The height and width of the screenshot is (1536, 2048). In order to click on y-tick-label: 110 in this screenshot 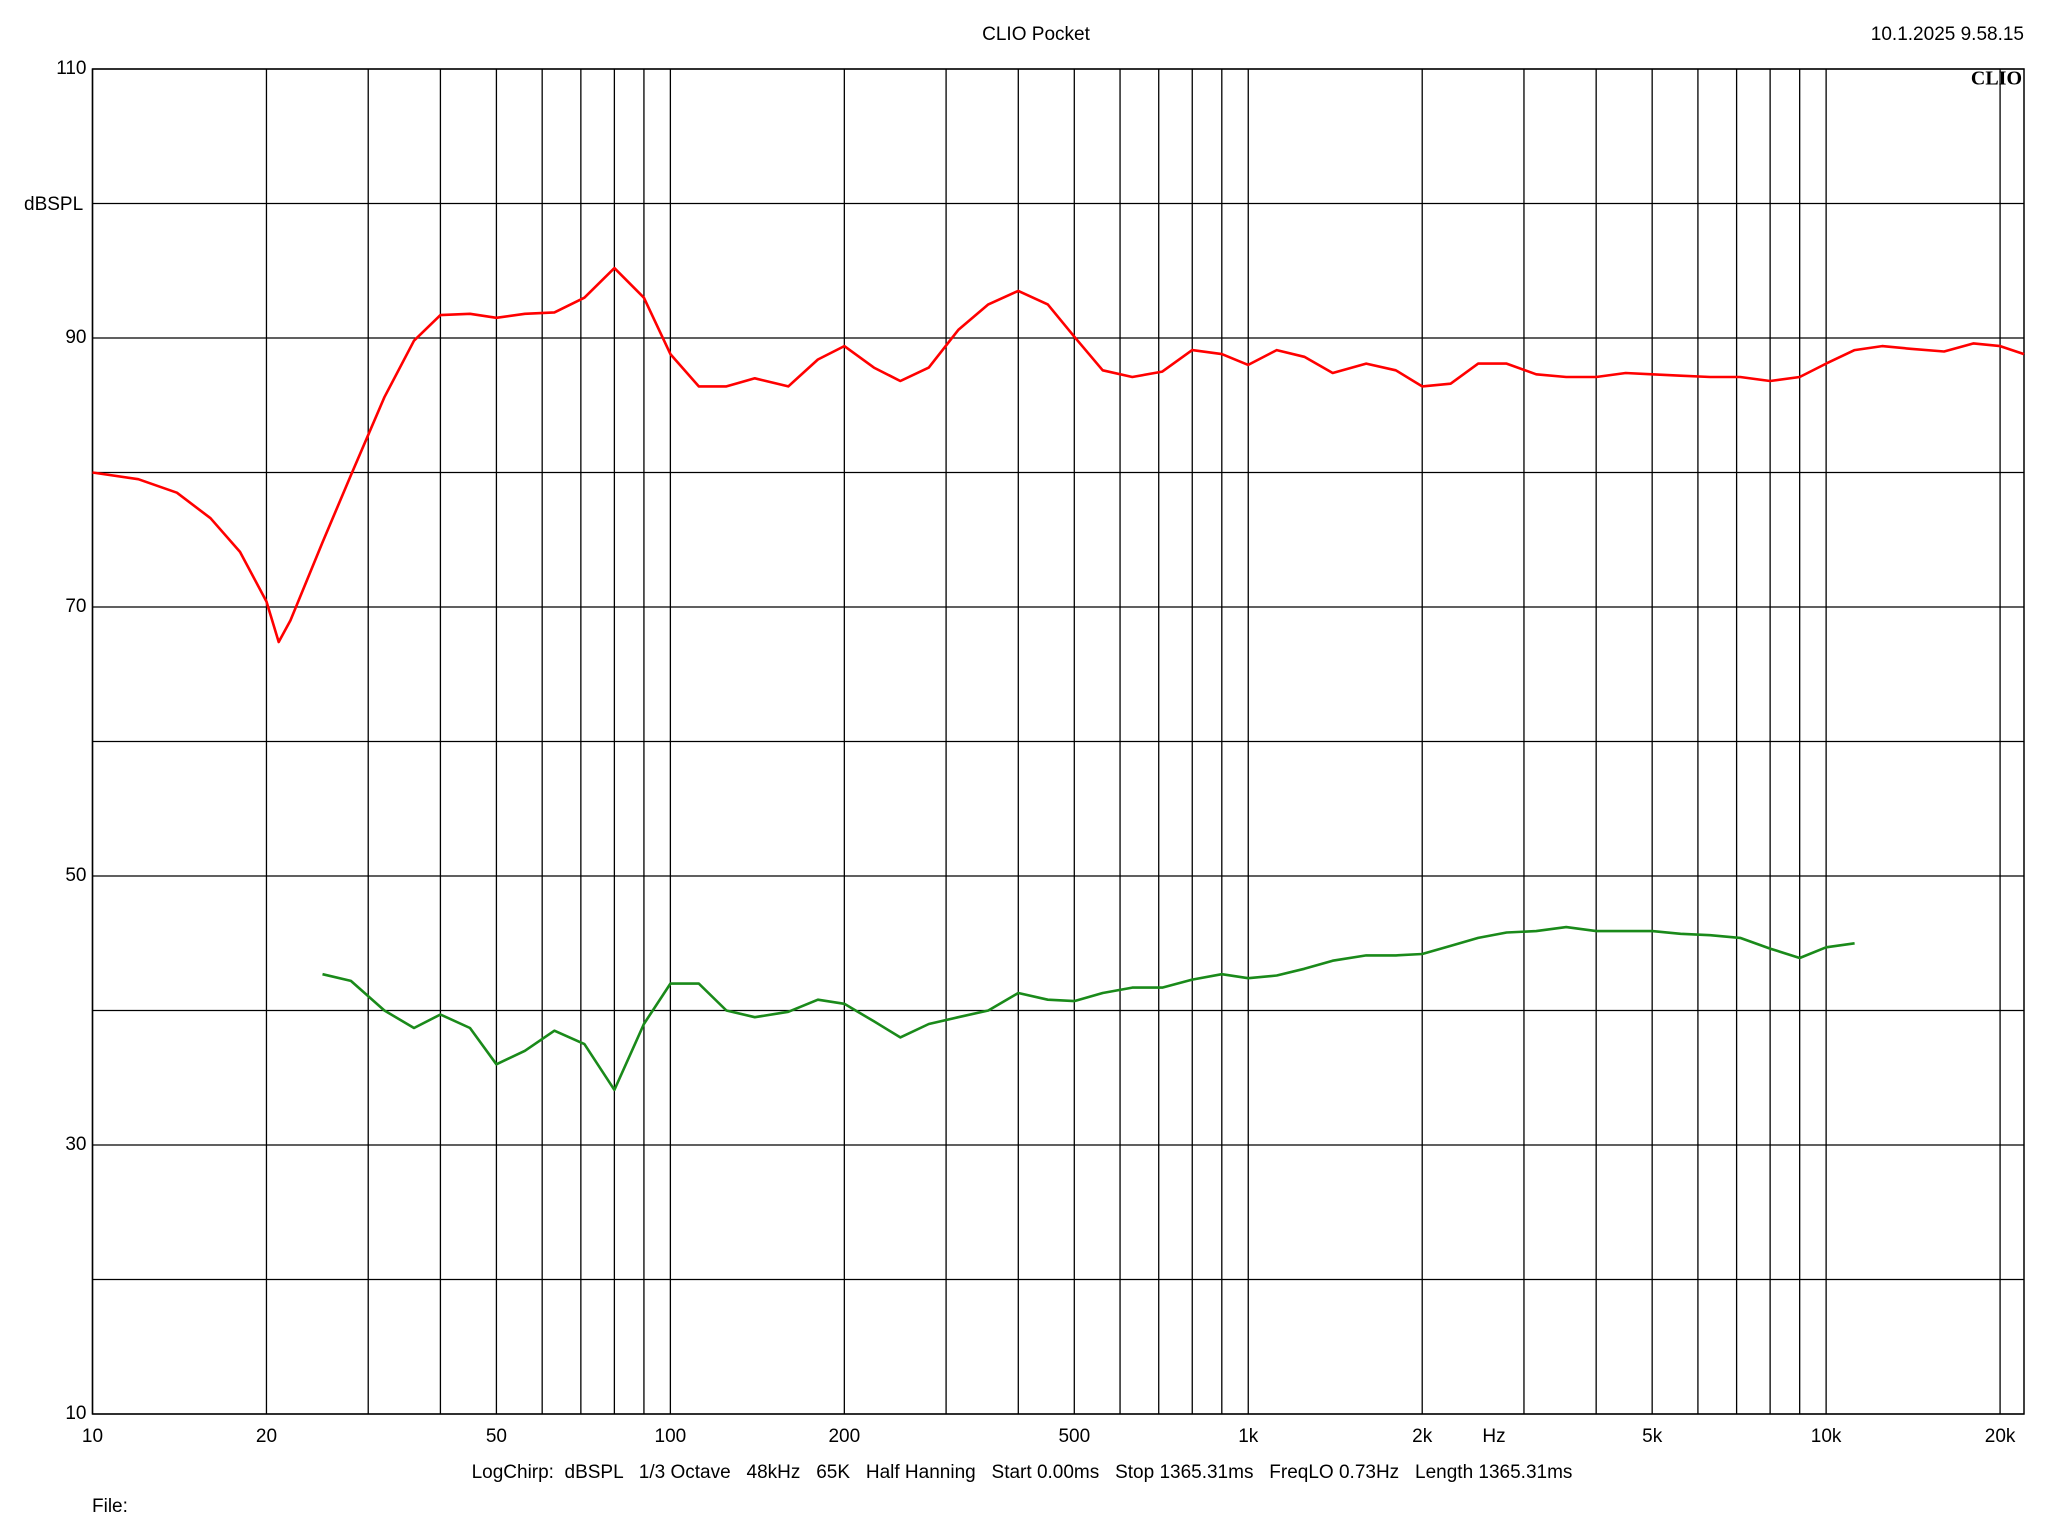, I will do `click(71, 68)`.